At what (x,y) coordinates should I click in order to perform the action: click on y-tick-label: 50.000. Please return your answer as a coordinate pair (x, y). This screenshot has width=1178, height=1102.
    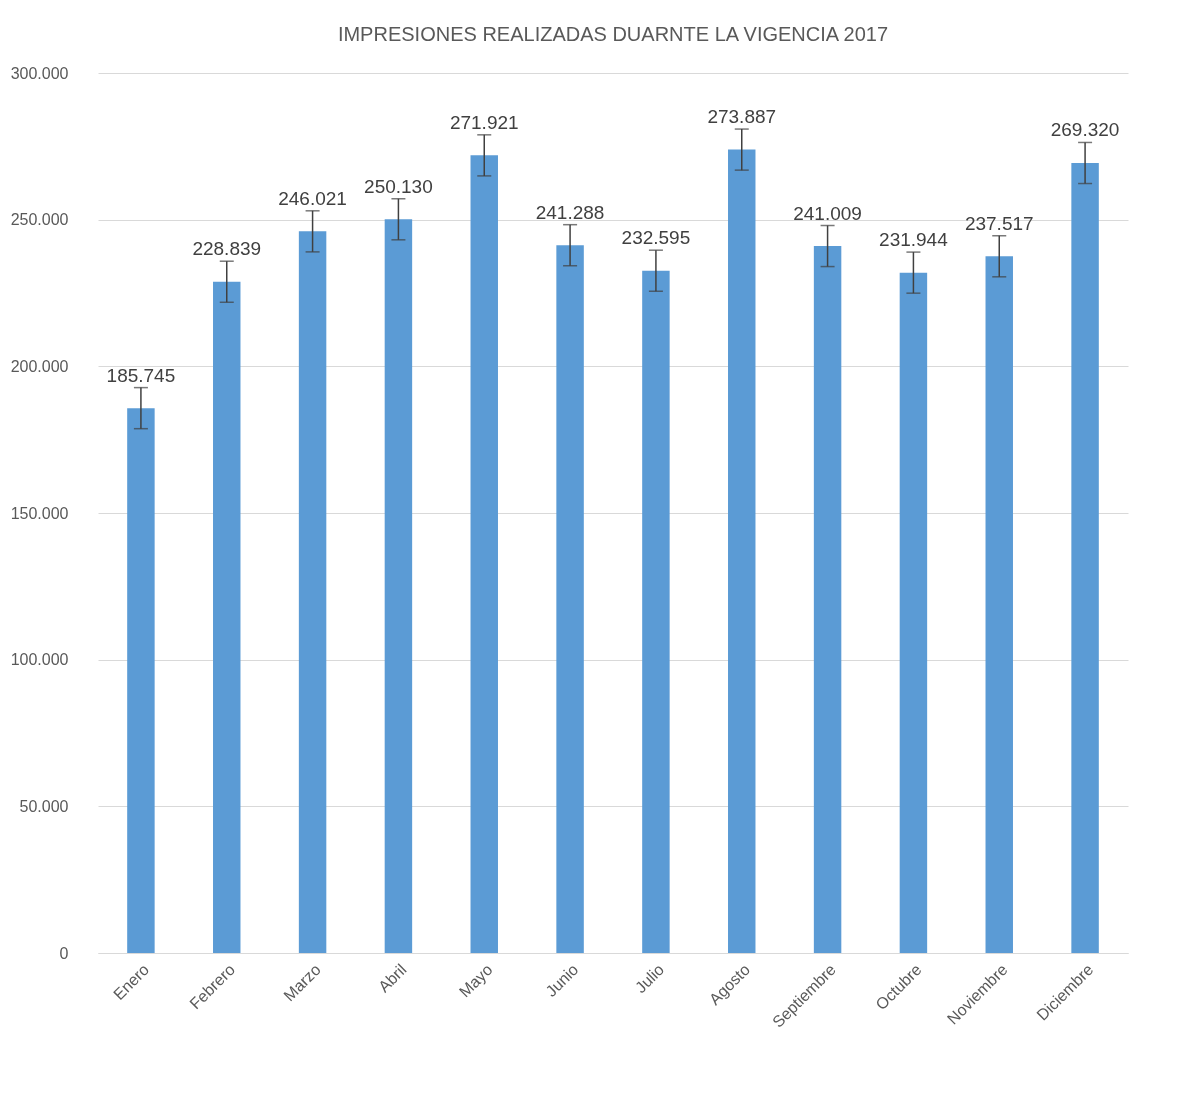
    Looking at the image, I should click on (44, 806).